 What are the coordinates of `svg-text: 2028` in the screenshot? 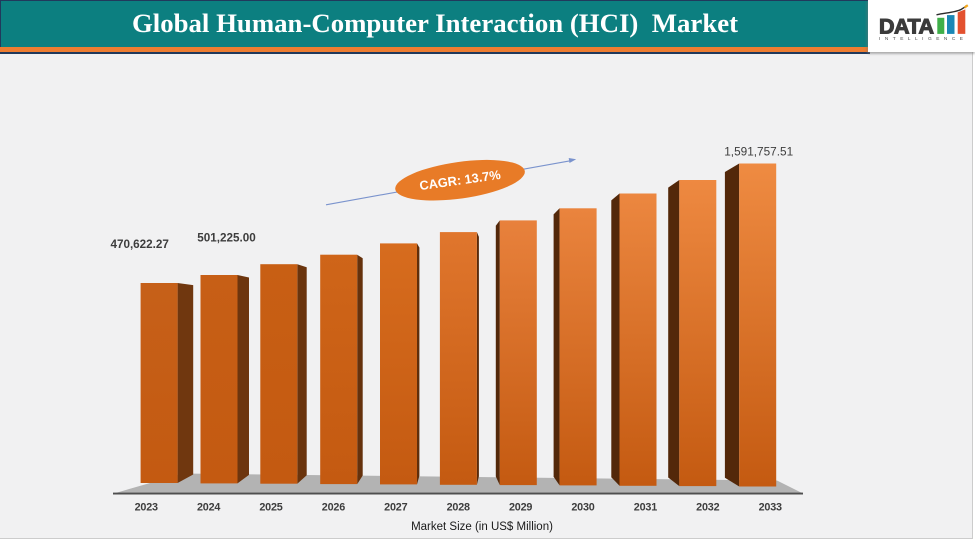 It's located at (458, 508).